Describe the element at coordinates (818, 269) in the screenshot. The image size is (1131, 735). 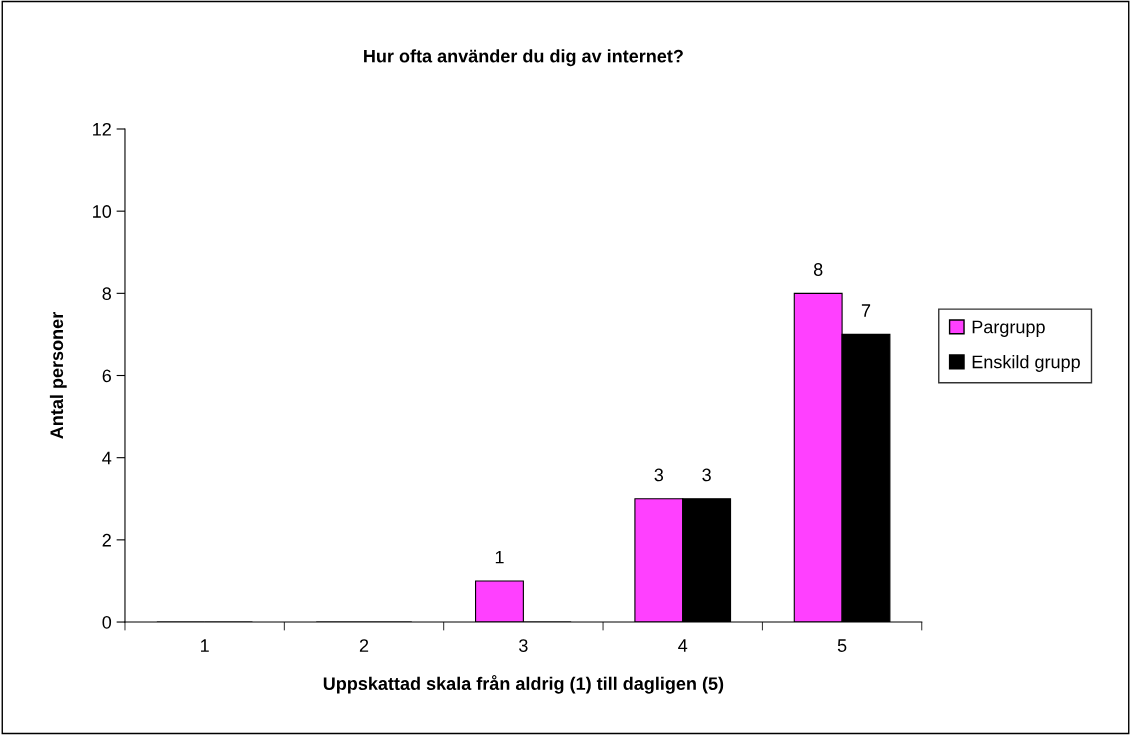
I see `data-label: 8` at that location.